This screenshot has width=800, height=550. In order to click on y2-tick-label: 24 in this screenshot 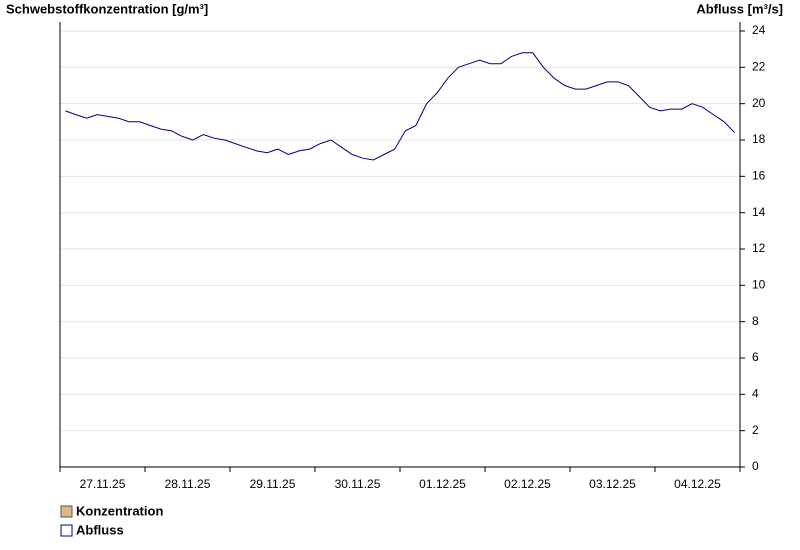, I will do `click(759, 30)`.